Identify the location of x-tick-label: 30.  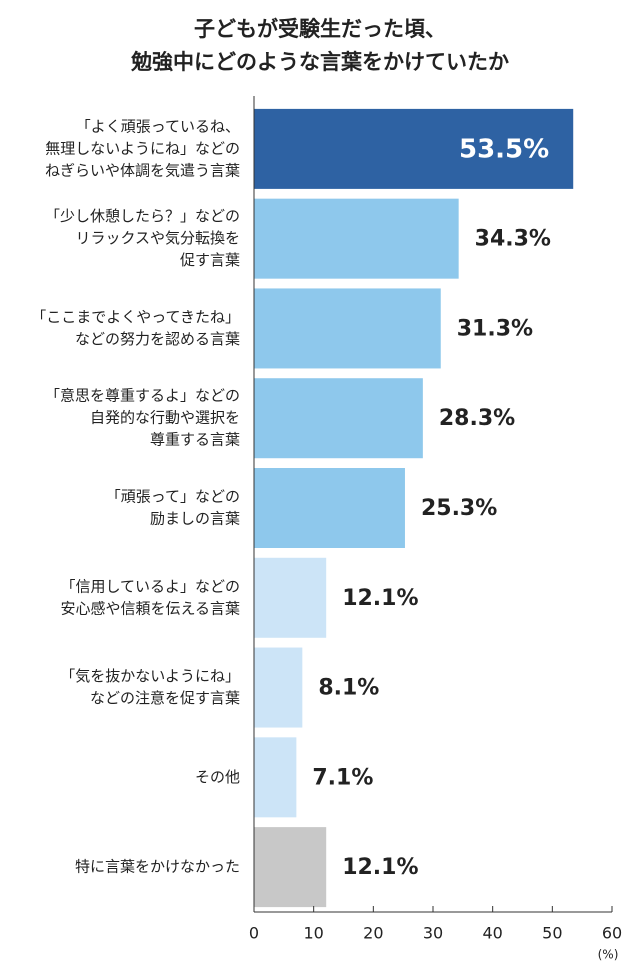
(433, 933).